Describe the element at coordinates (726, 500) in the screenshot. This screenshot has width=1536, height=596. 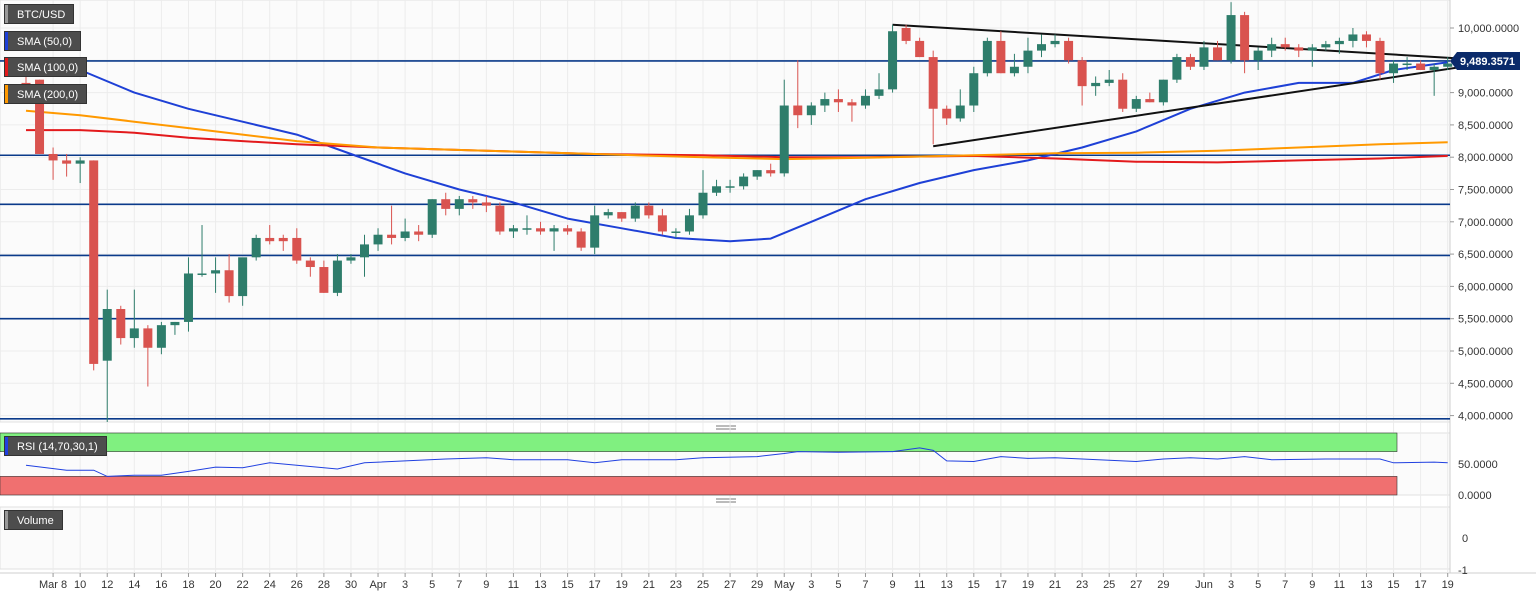
I see `volume-resize-handle` at that location.